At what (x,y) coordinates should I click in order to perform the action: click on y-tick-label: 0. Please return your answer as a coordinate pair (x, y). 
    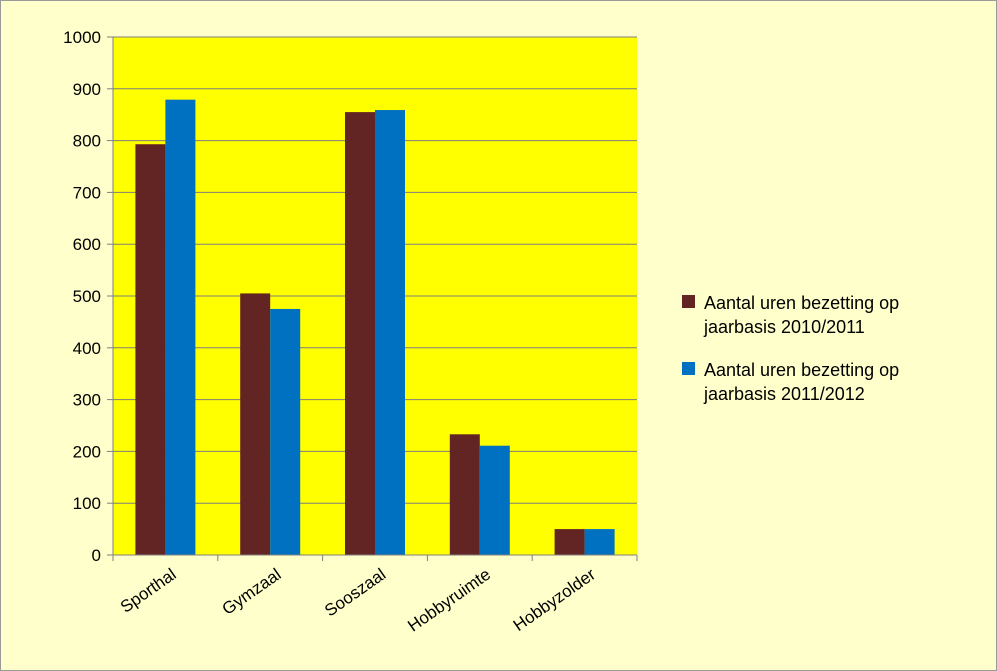
    Looking at the image, I should click on (96, 555).